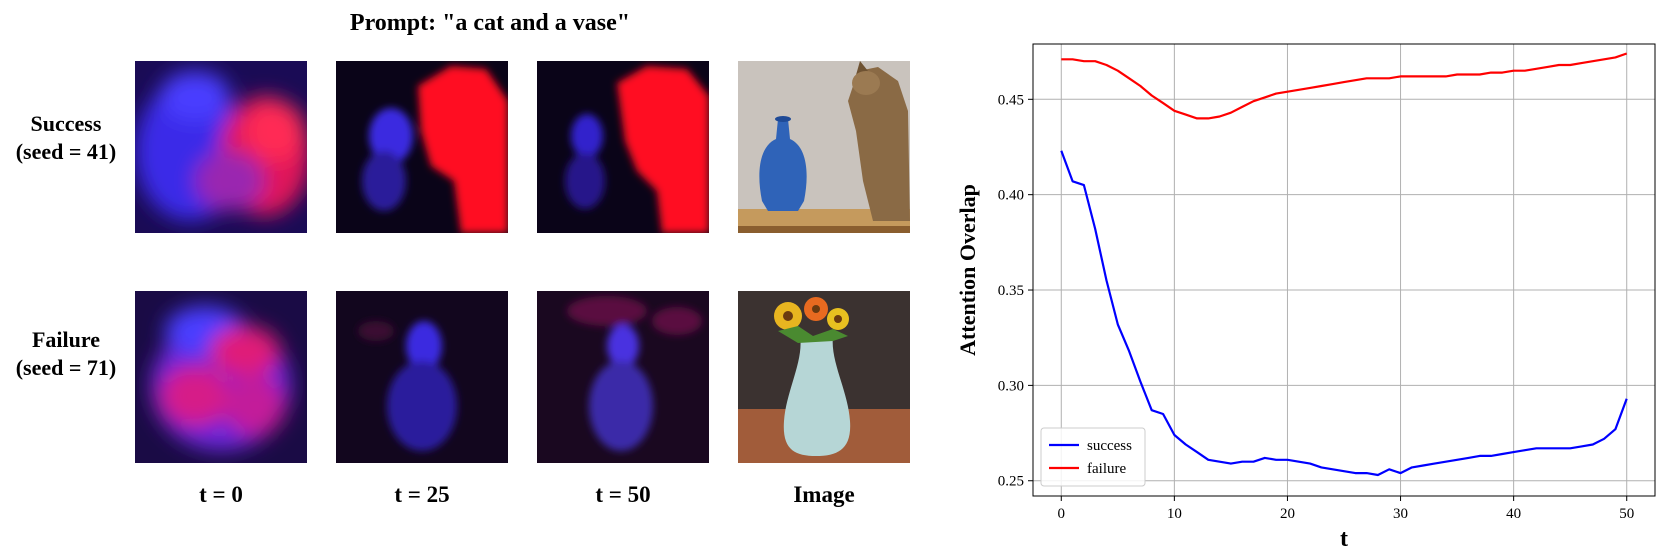  I want to click on legend-box, so click(1093, 457).